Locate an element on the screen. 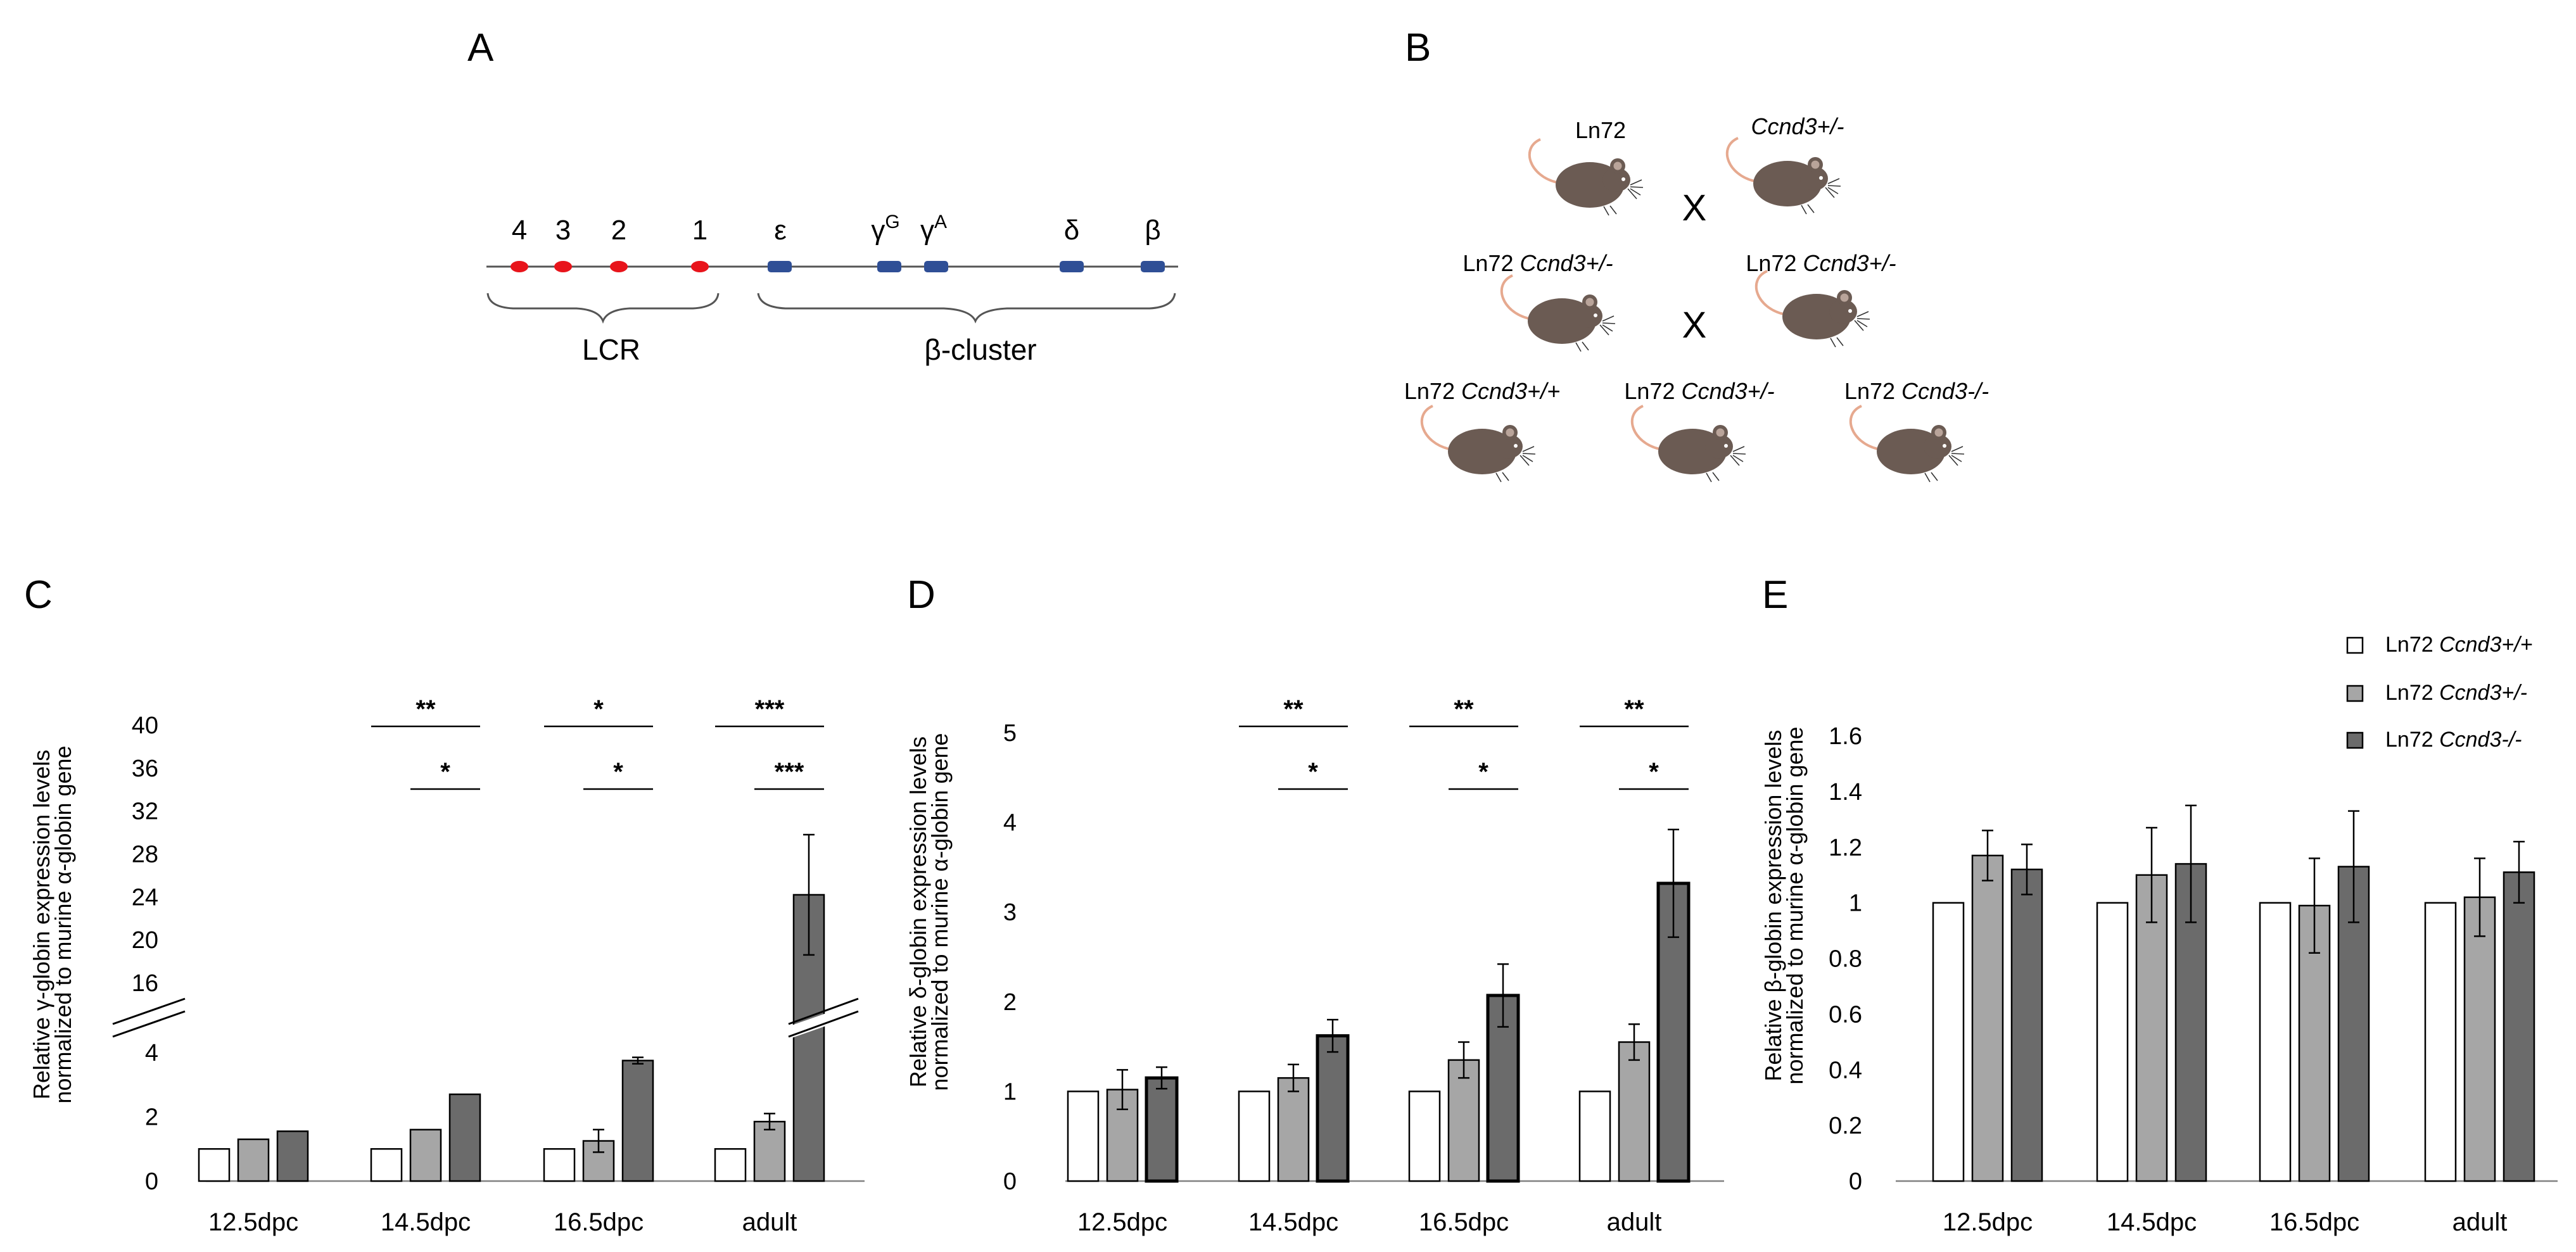 The height and width of the screenshot is (1252, 2576). y-tick-label: 1 is located at coordinates (1856, 903).